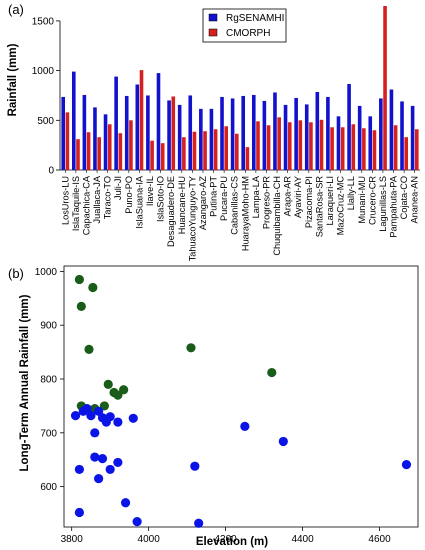  What do you see at coordinates (235, 205) in the screenshot?
I see `bar-x-tick-label: Cabanillas-CS` at bounding box center [235, 205].